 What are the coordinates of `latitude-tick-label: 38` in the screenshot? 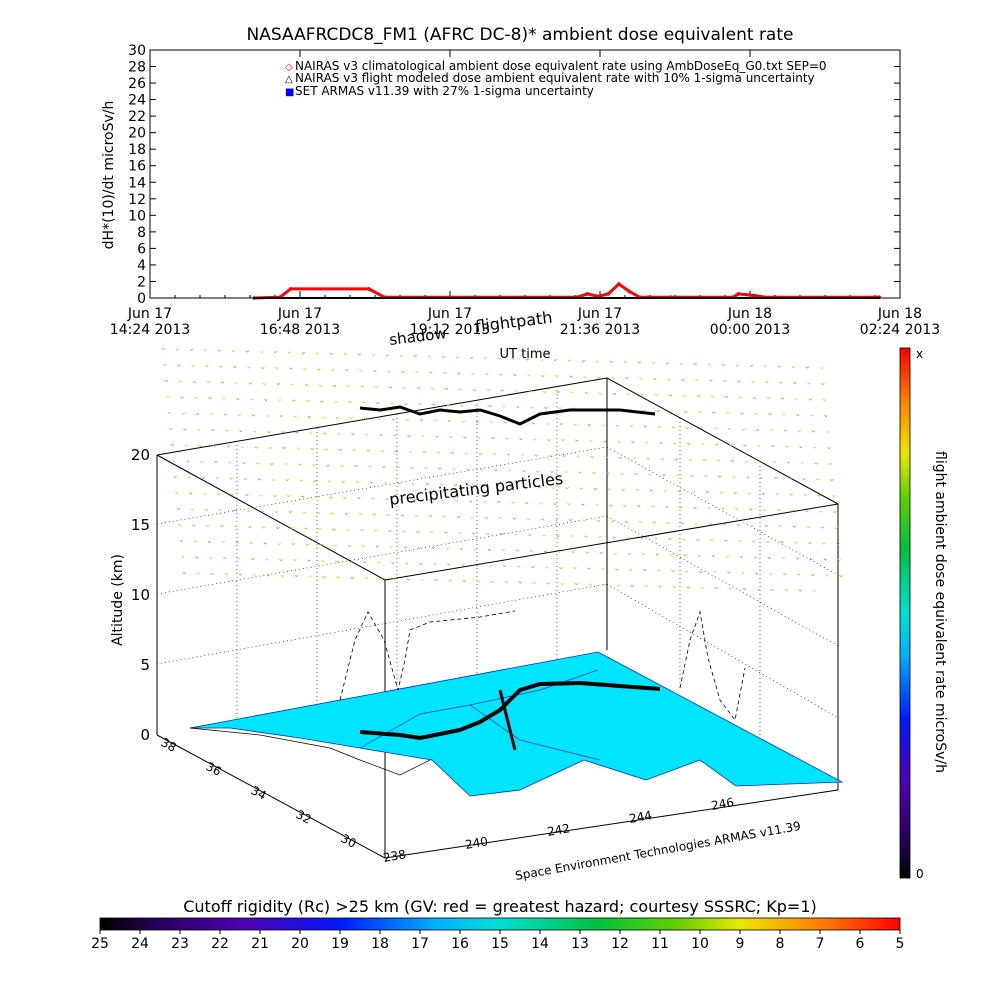 It's located at (169, 745).